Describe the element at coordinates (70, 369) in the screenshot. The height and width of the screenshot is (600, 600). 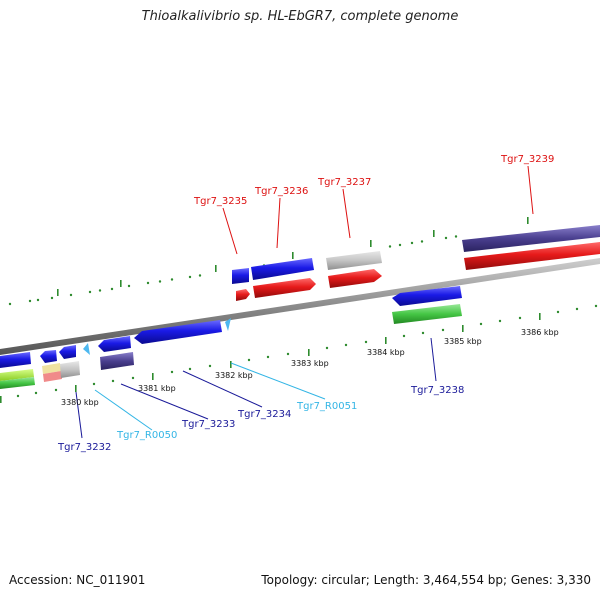
I see `gene-feature-gray-small` at that location.